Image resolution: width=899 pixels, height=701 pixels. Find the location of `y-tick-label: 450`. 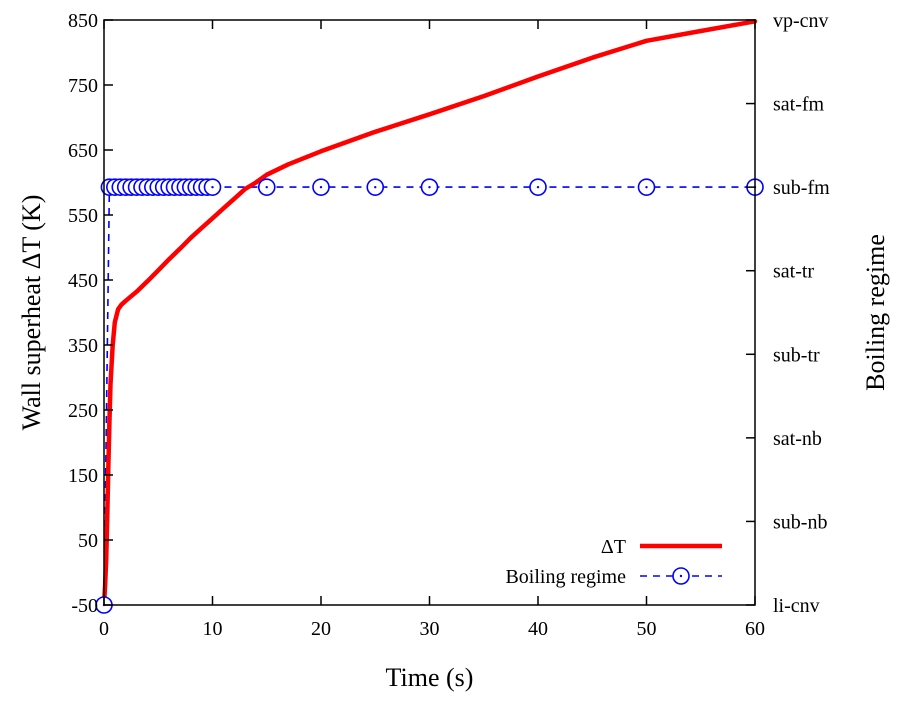

y-tick-label: 450 is located at coordinates (83, 281).